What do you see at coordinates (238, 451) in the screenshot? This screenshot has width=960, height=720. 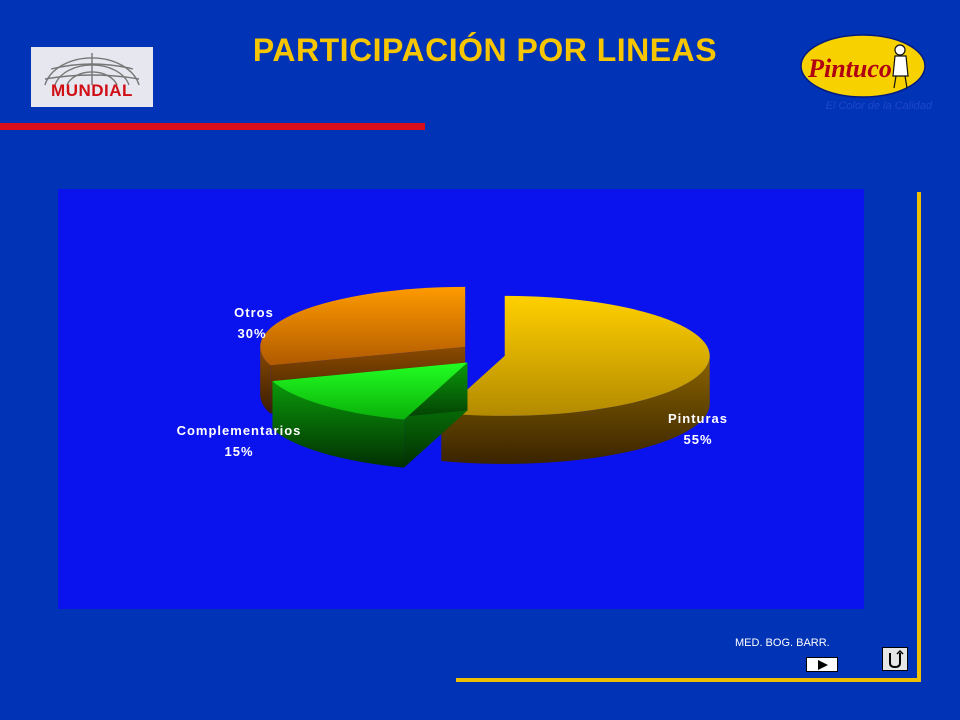 I see `slice-value-complementarios: 15%` at bounding box center [238, 451].